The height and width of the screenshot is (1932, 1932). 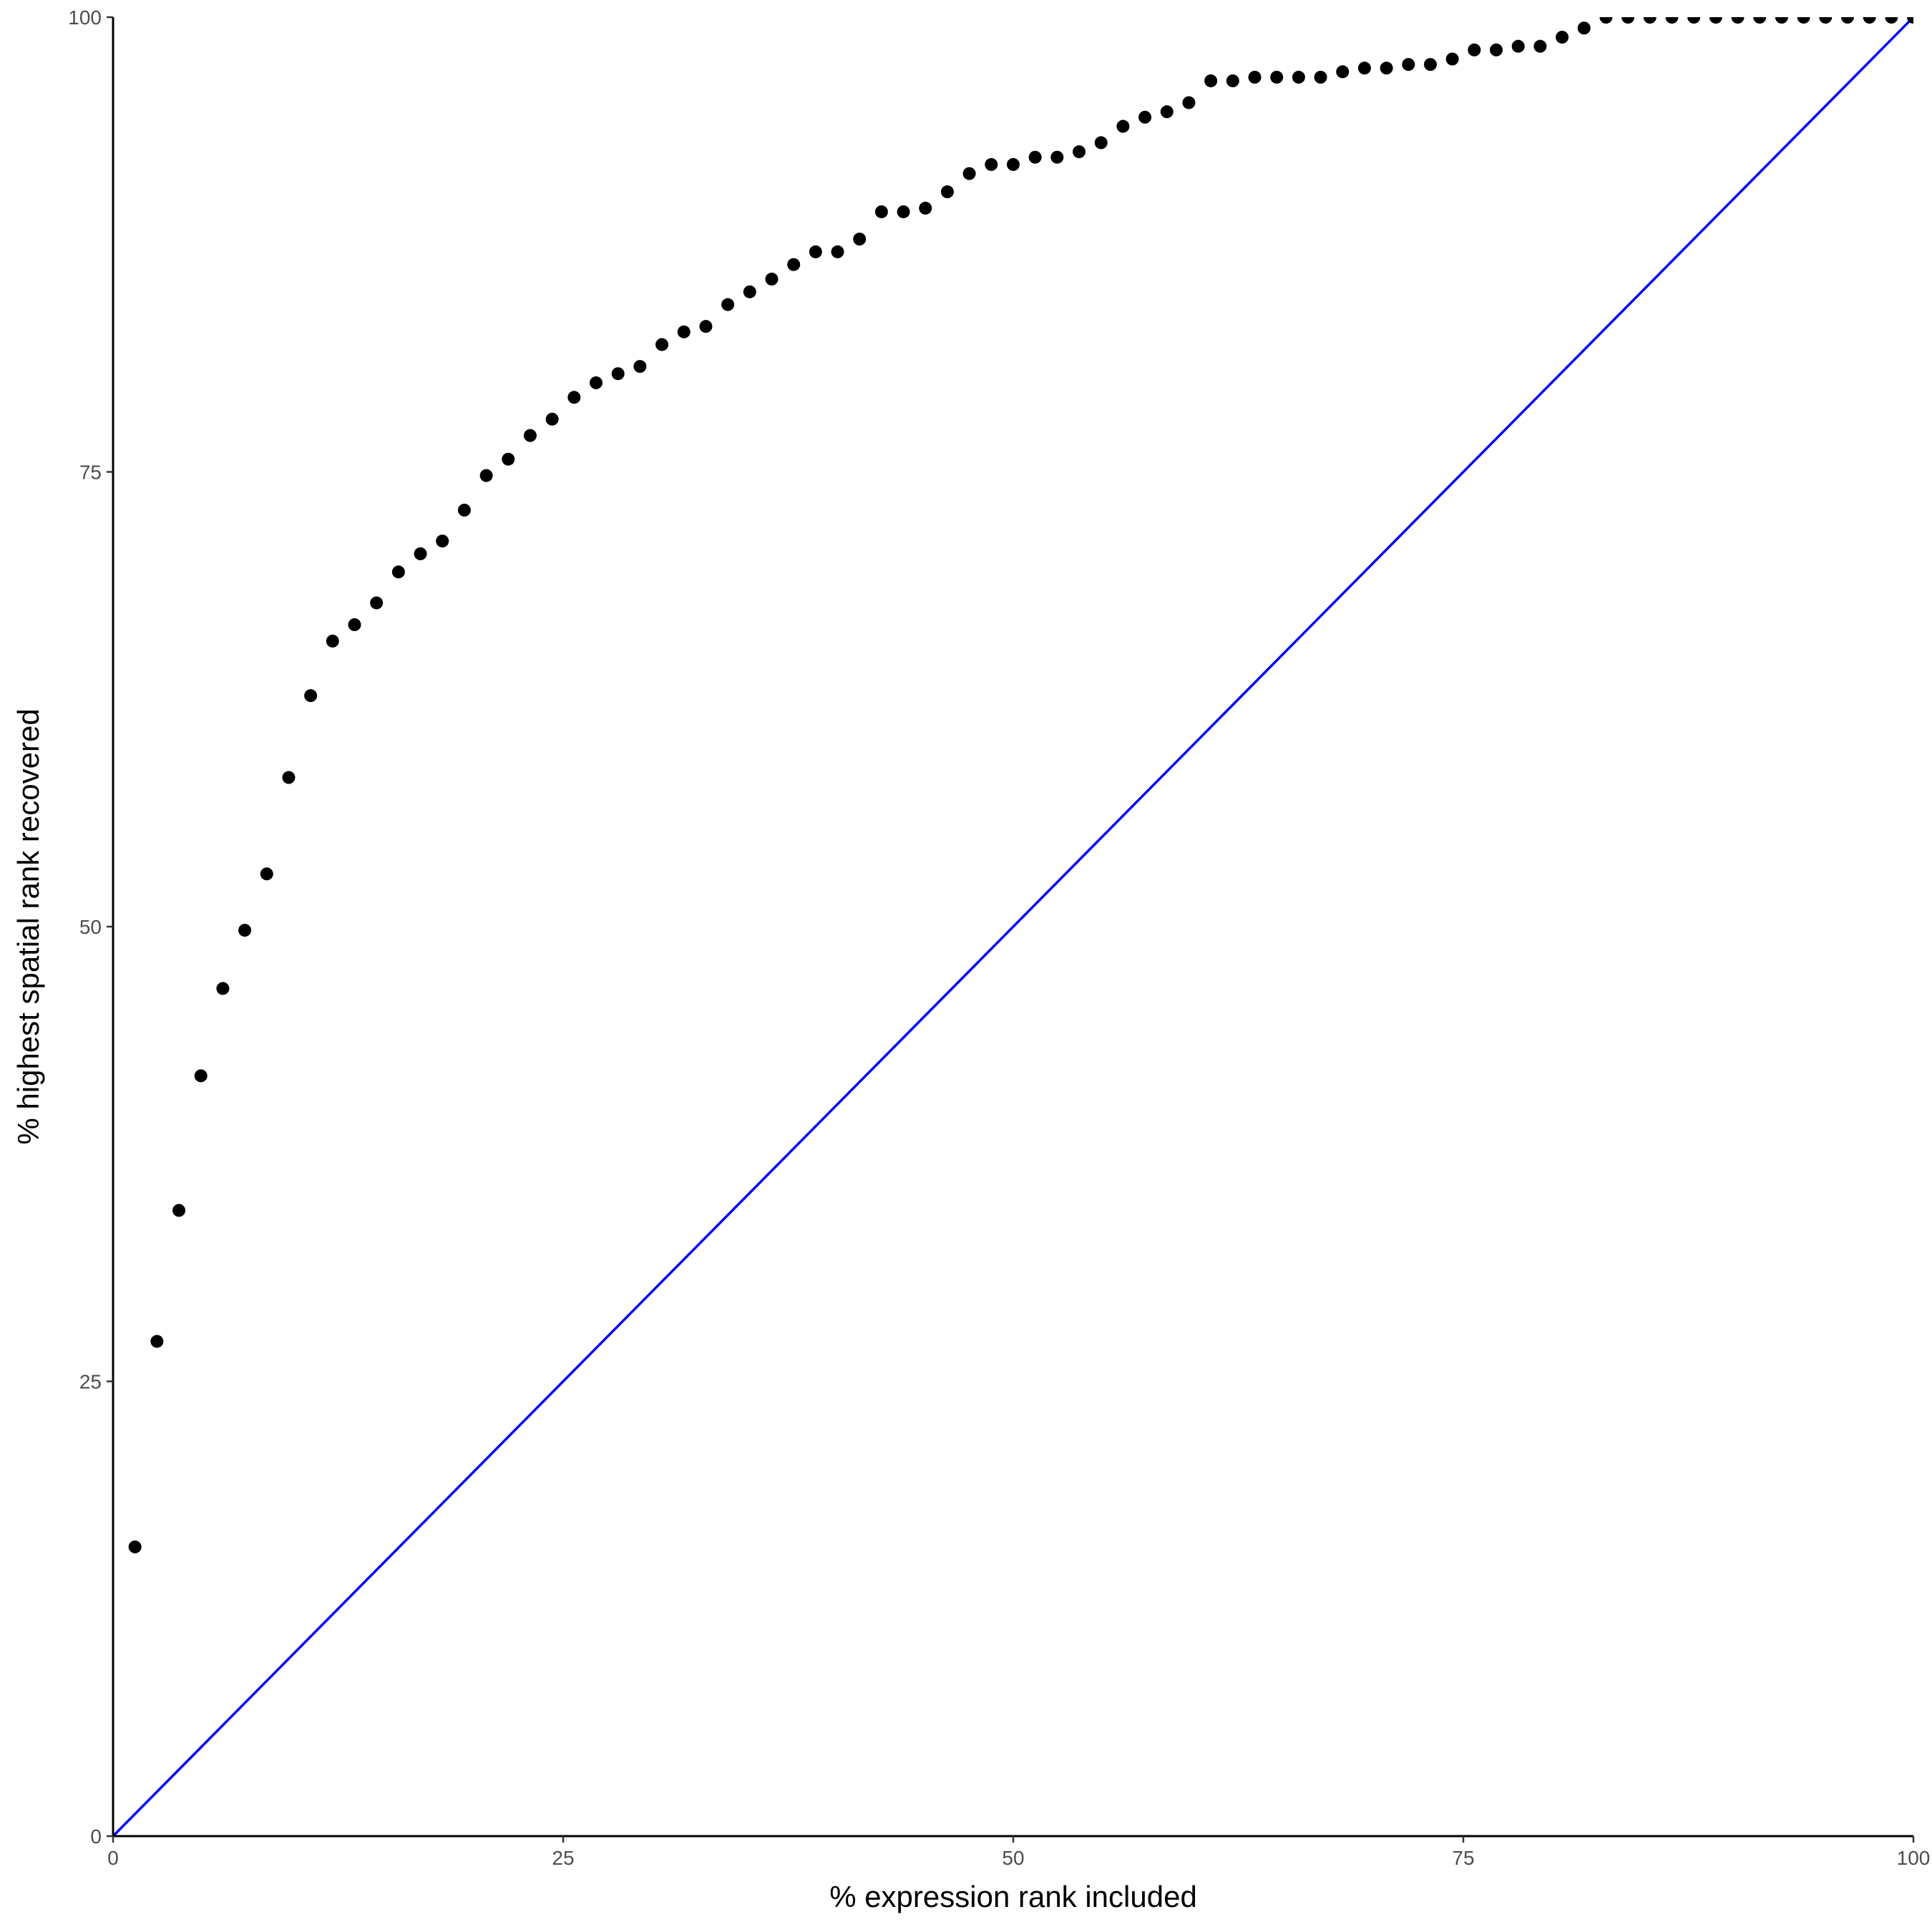 I want to click on y-tick-label: 100, so click(x=85, y=17).